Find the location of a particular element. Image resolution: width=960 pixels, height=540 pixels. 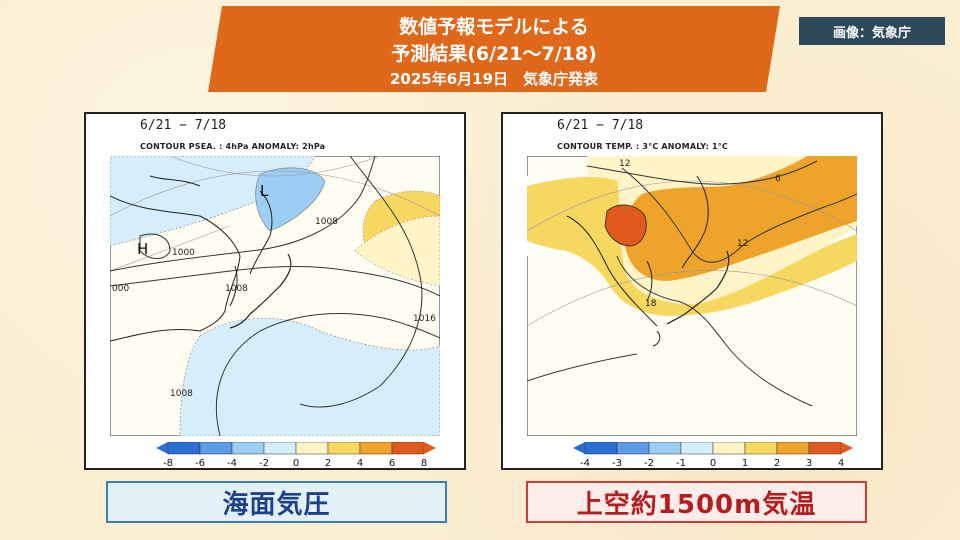

colorbar-tick: -1 is located at coordinates (681, 463).